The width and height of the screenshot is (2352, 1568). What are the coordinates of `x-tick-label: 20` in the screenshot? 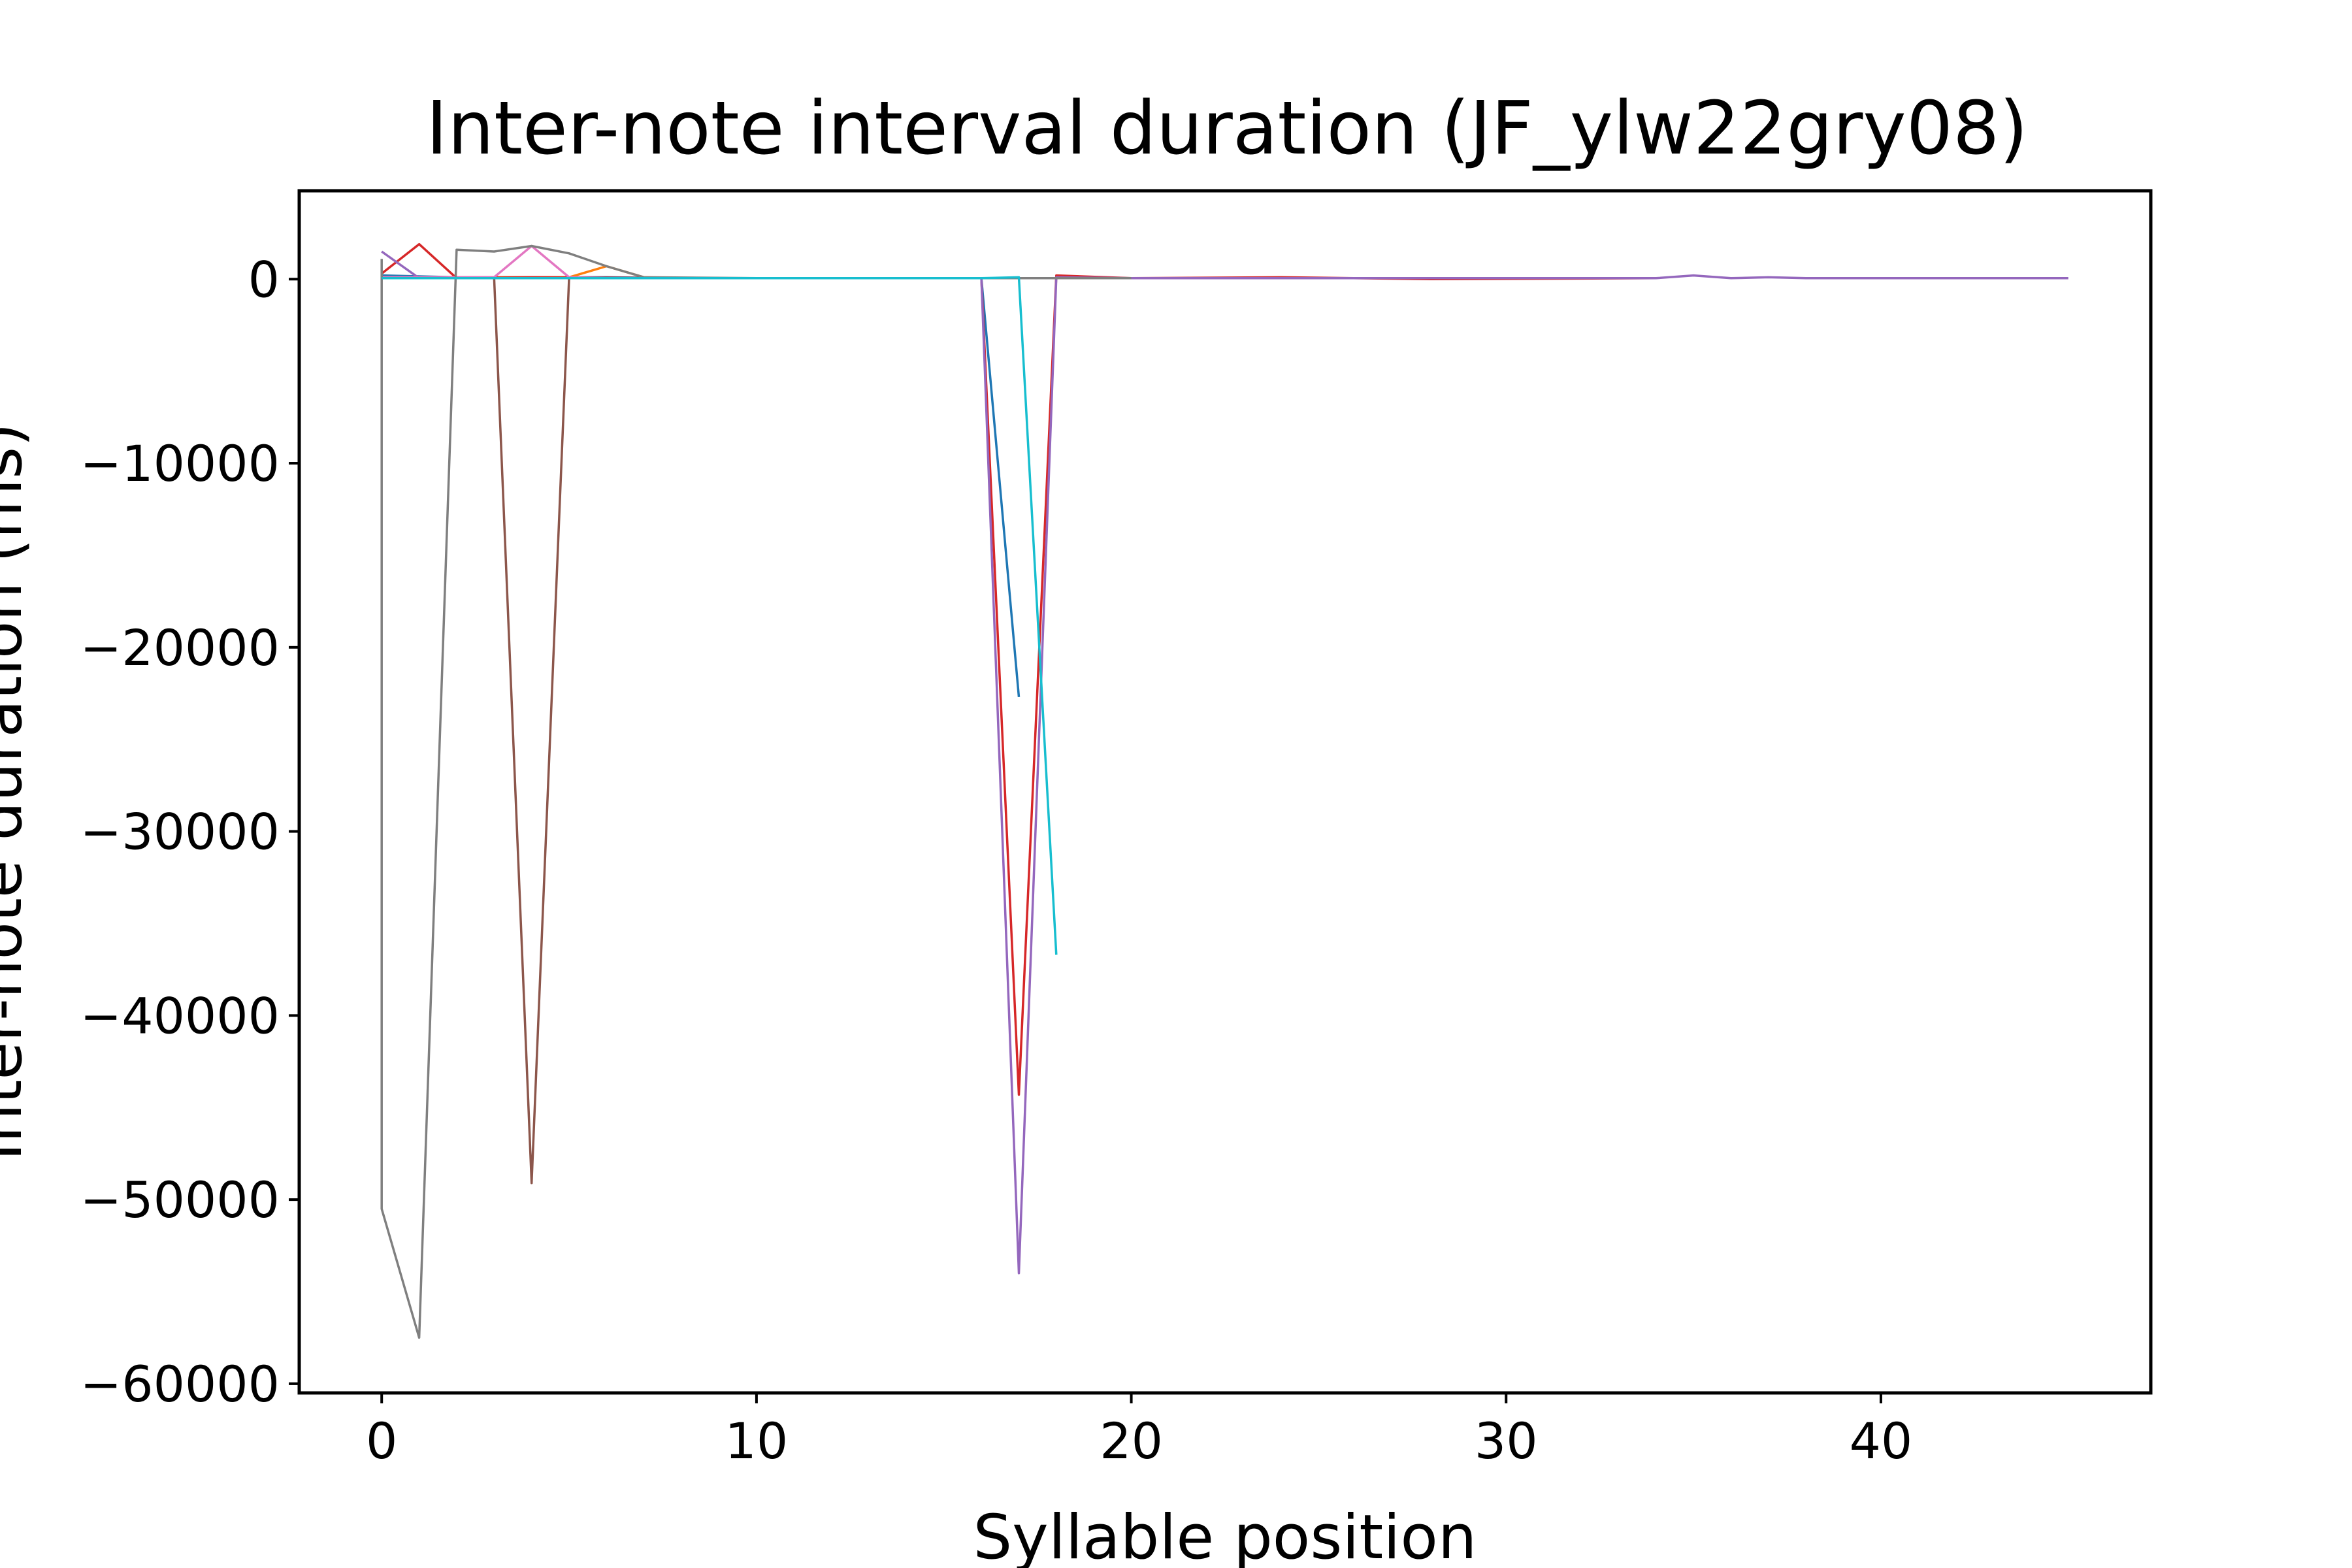 It's located at (1131, 1441).